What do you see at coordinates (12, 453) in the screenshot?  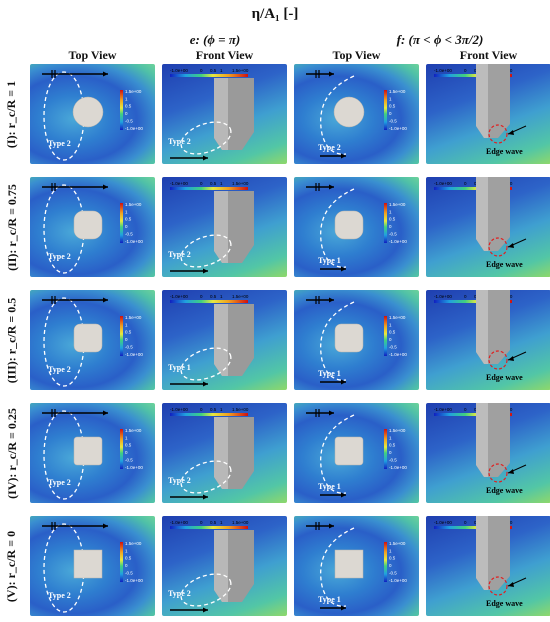 I see `row-label: (IV): r_c/R = 0.25` at bounding box center [12, 453].